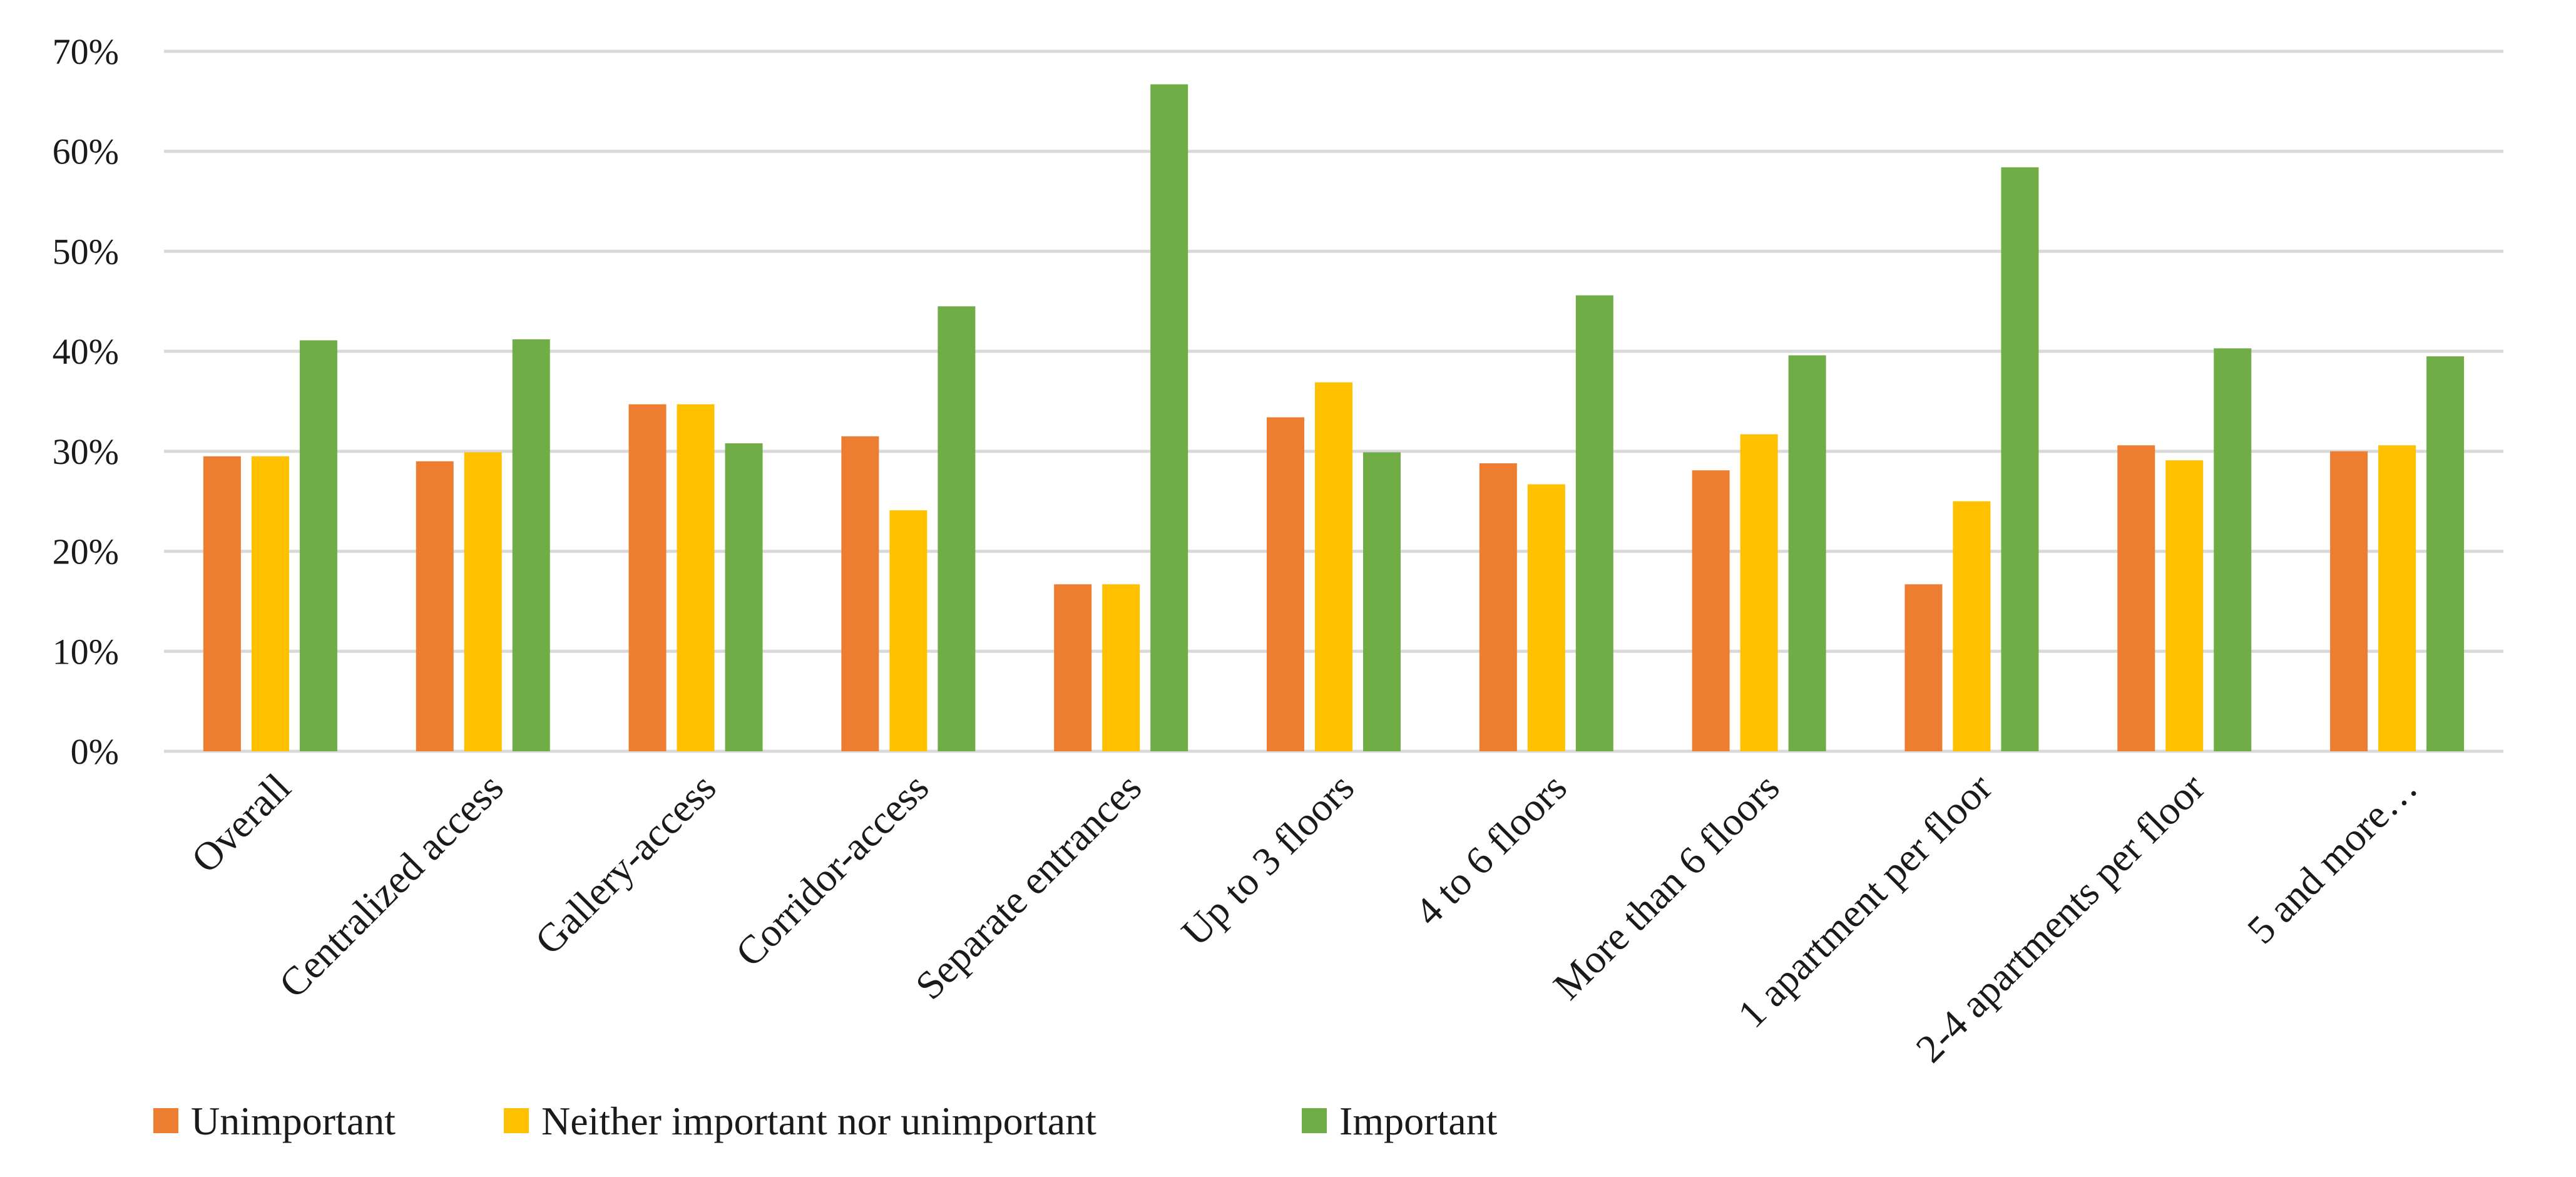  I want to click on x-tick-label: Gallery-access, so click(625, 864).